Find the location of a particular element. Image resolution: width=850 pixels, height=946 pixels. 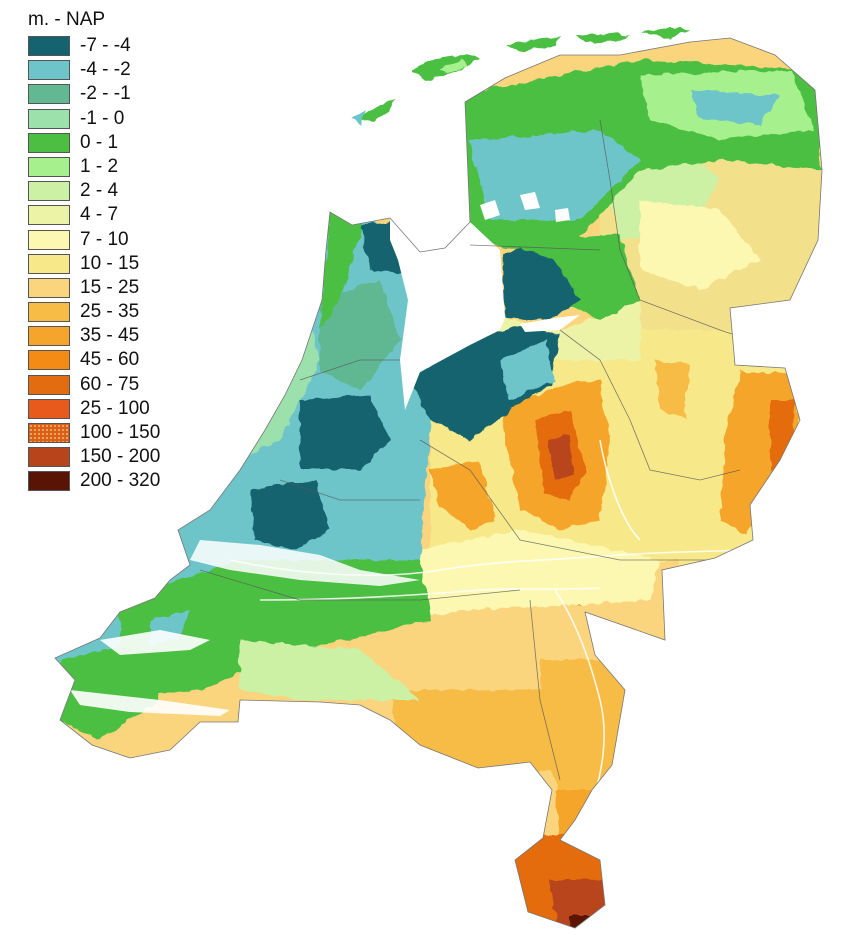

legend-item: 200 - 320 is located at coordinates (94, 481).